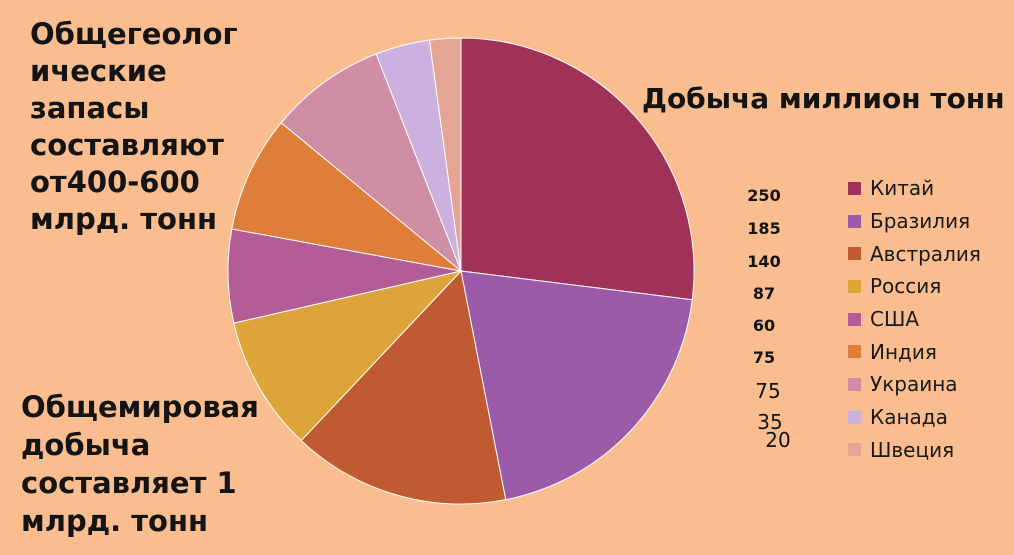 Image resolution: width=1014 pixels, height=555 pixels. I want to click on reserves-line: составляют, so click(127, 145).